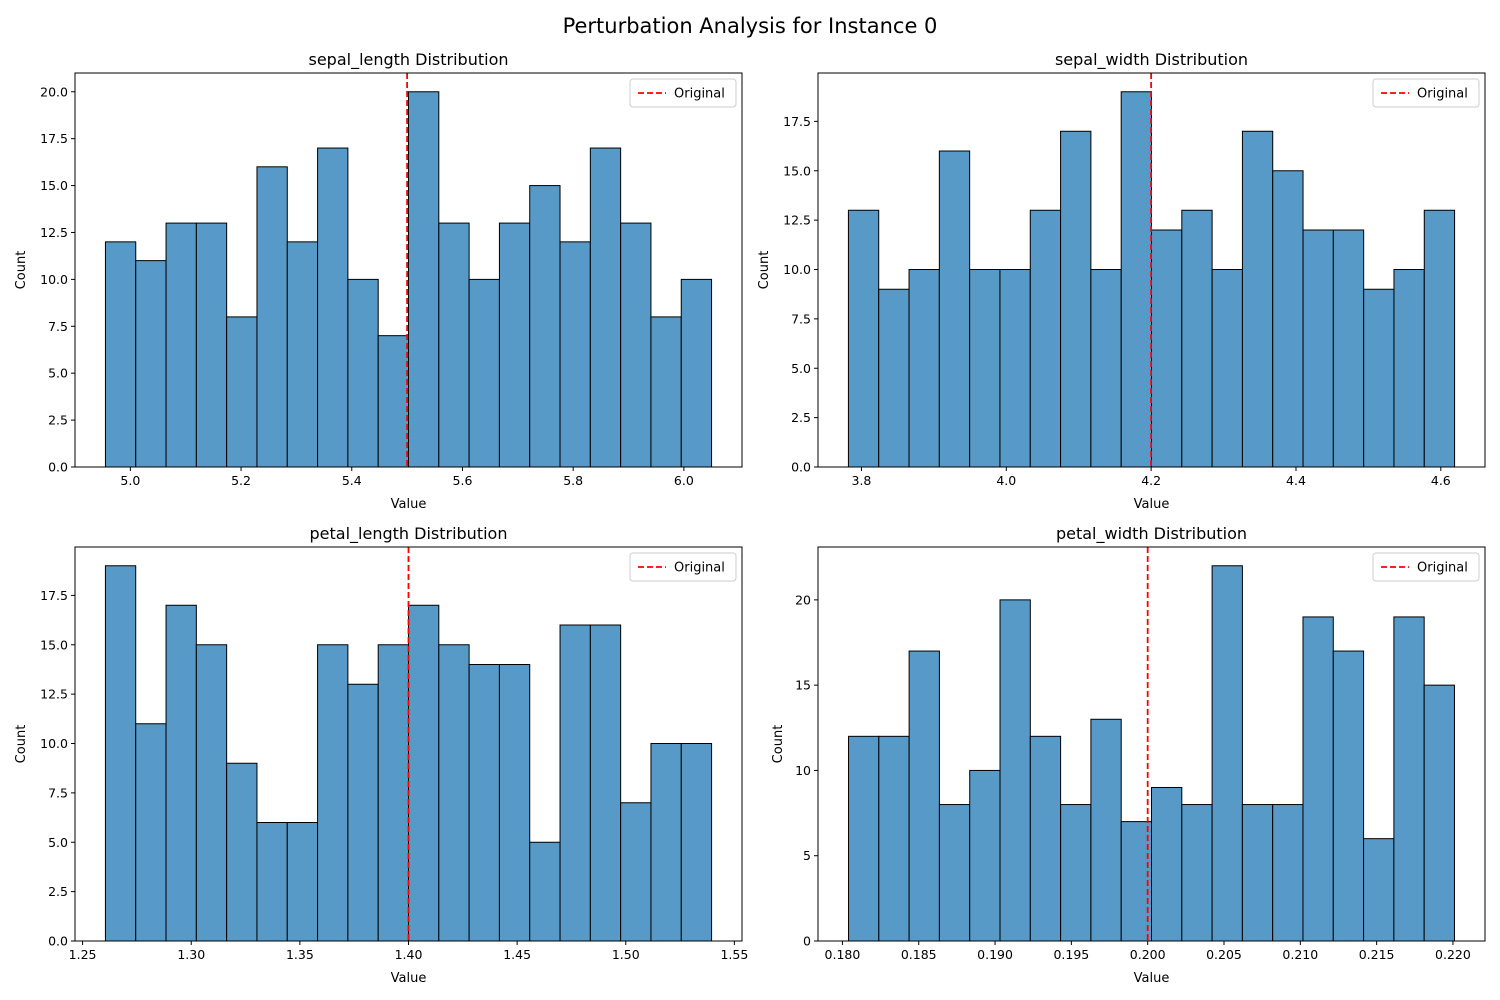 Image resolution: width=1500 pixels, height=1000 pixels. What do you see at coordinates (1296, 480) in the screenshot?
I see `x-tick-label: 4.4` at bounding box center [1296, 480].